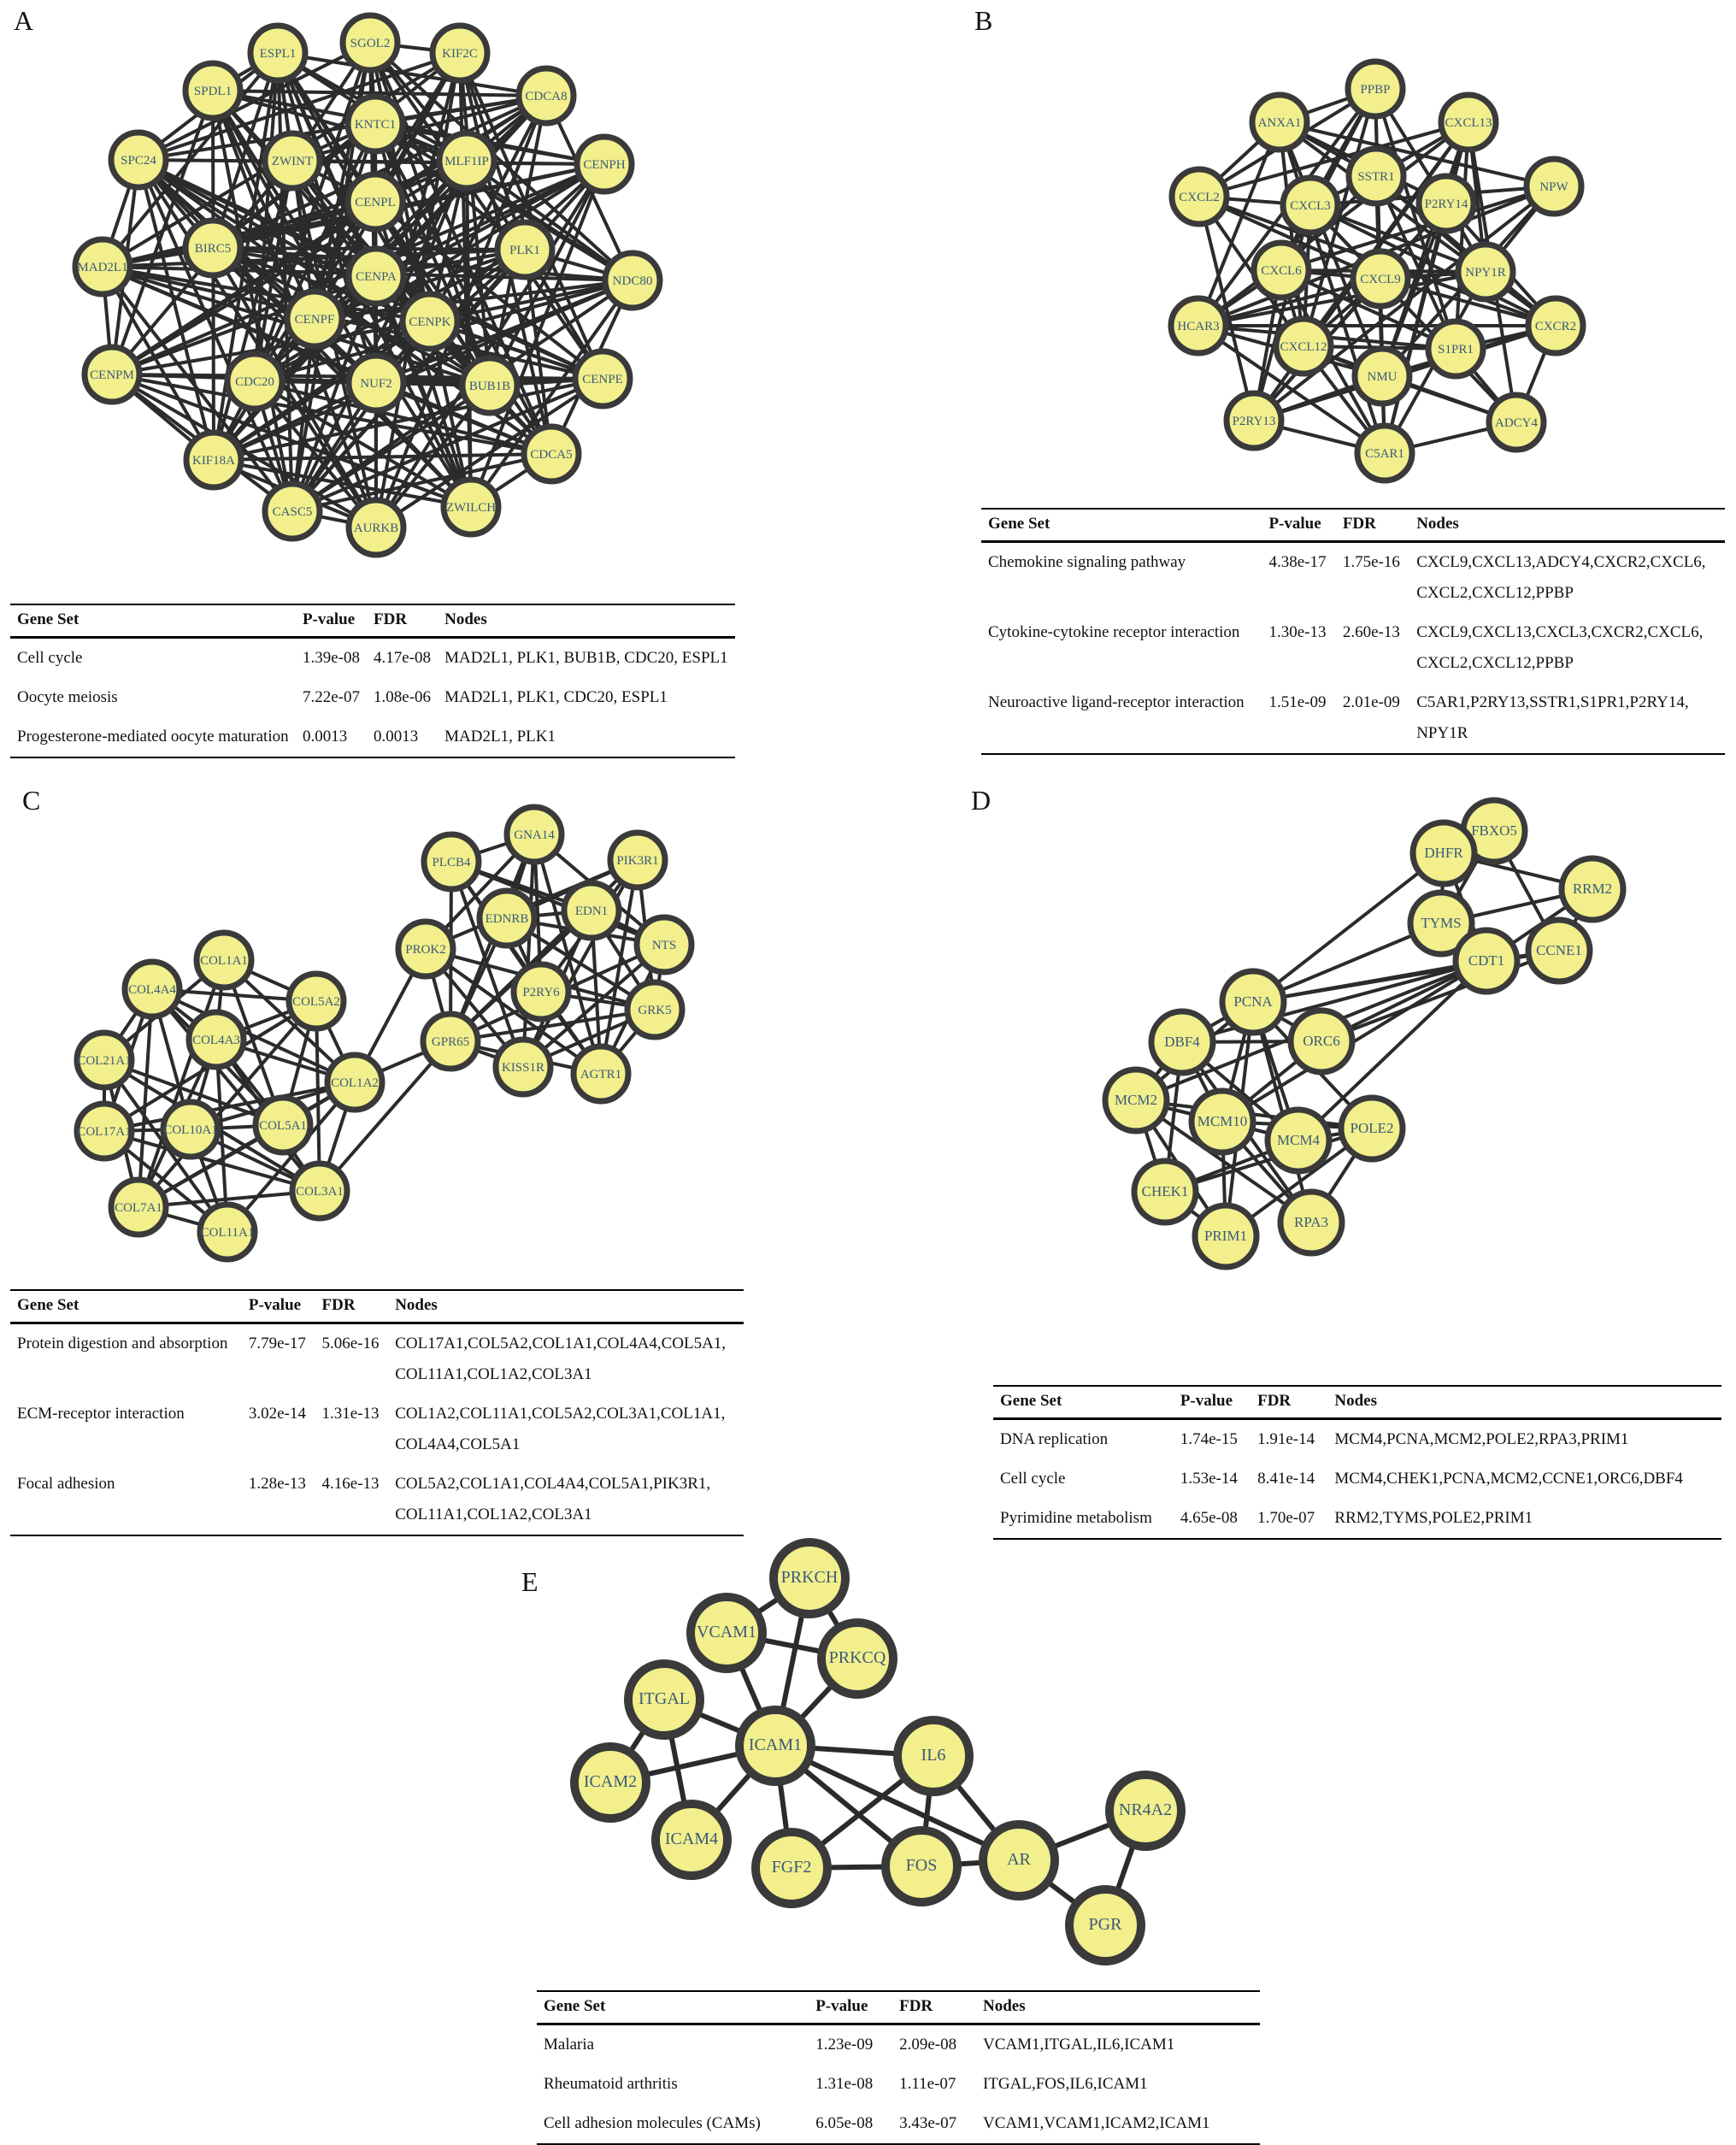 This screenshot has height=2145, width=1736. Describe the element at coordinates (1297, 632) in the screenshot. I see `table-cell: 1.30e-13` at that location.